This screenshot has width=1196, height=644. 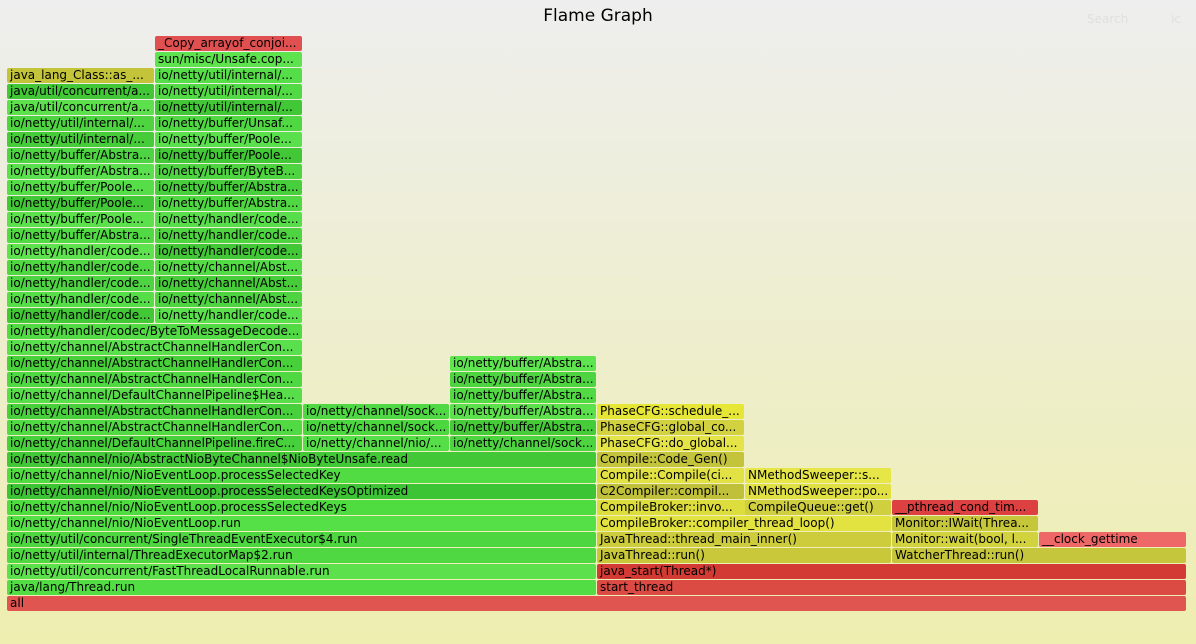 What do you see at coordinates (891, 587) in the screenshot?
I see `flame-frame: start_thread` at bounding box center [891, 587].